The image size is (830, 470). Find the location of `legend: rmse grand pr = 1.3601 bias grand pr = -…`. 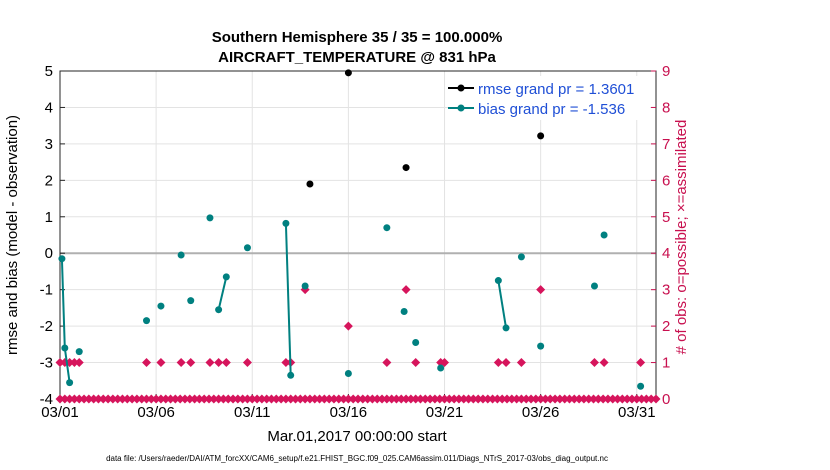

legend: rmse grand pr = 1.3601 bias grand pr = -… is located at coordinates (549, 98).